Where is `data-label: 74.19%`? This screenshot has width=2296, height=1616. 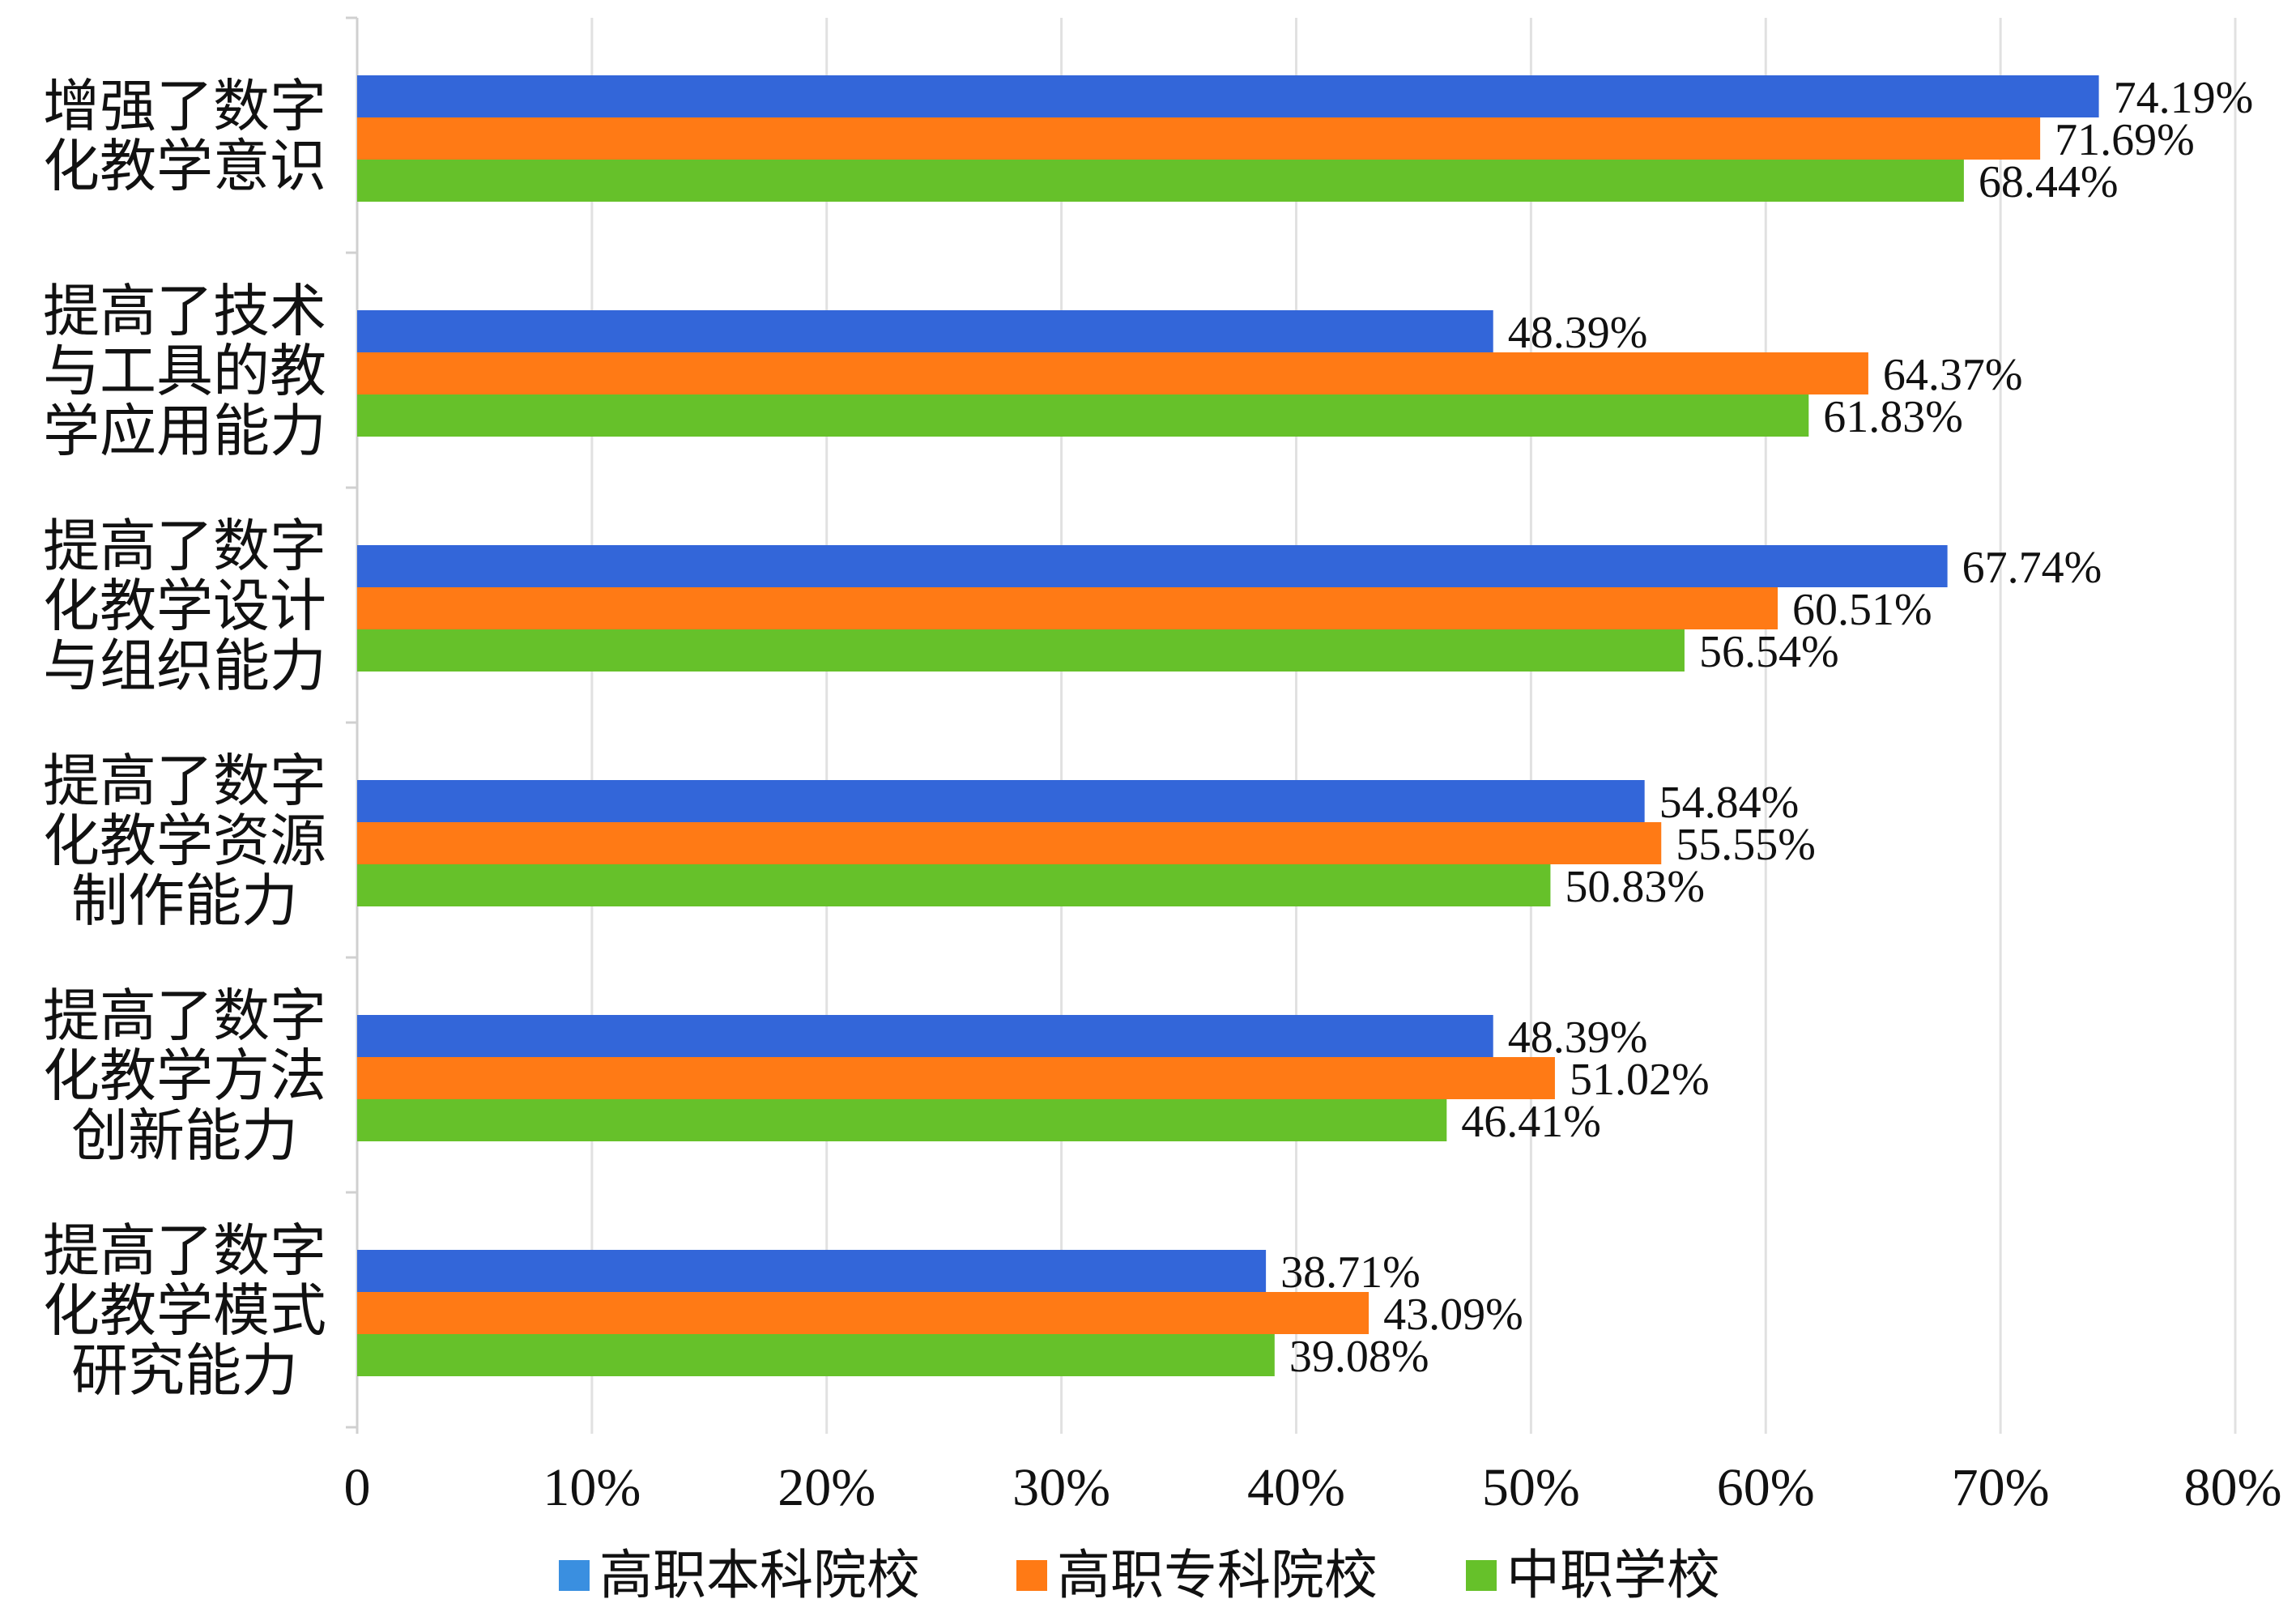 data-label: 74.19% is located at coordinates (2184, 98).